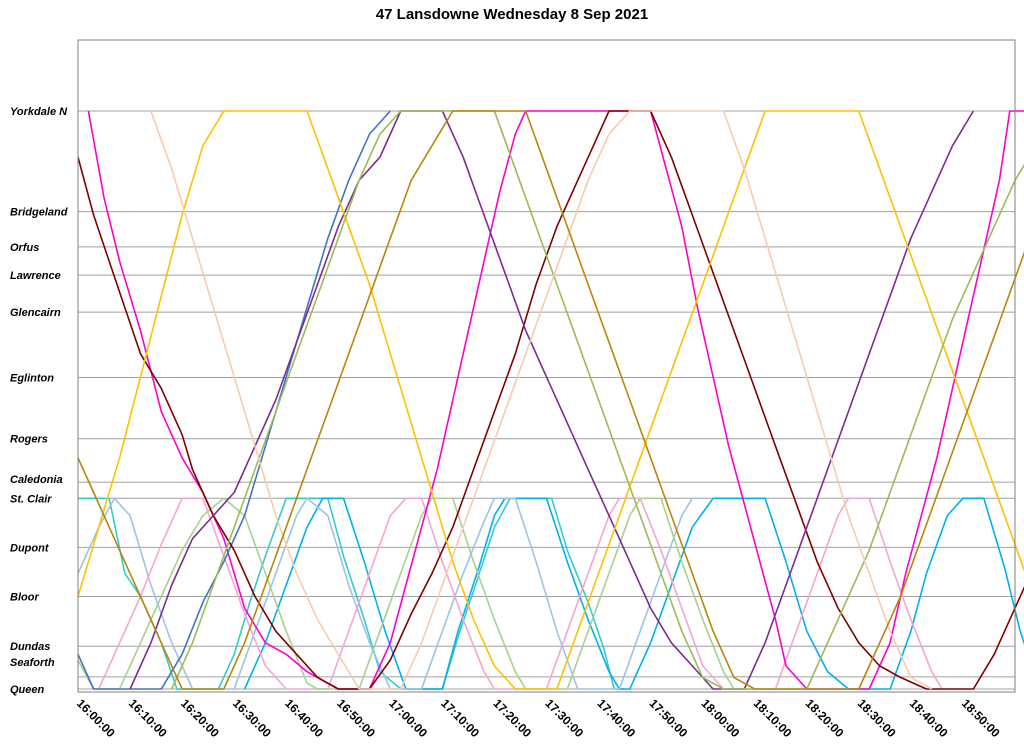  Describe the element at coordinates (36, 480) in the screenshot. I see `stop-label-7: Caledonia` at that location.